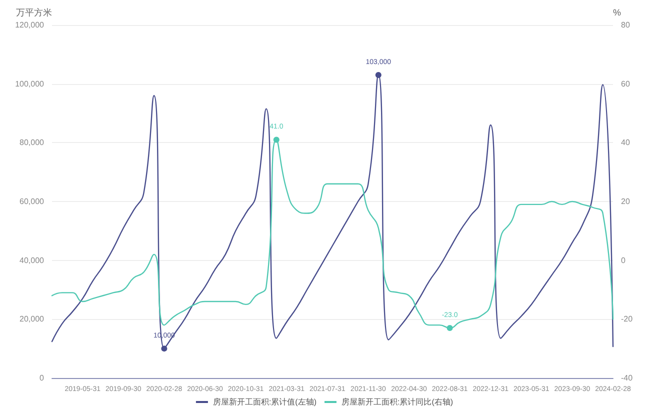 This screenshot has height=419, width=649. Describe the element at coordinates (32, 201) in the screenshot. I see `y-tick-label: 60,000` at that location.